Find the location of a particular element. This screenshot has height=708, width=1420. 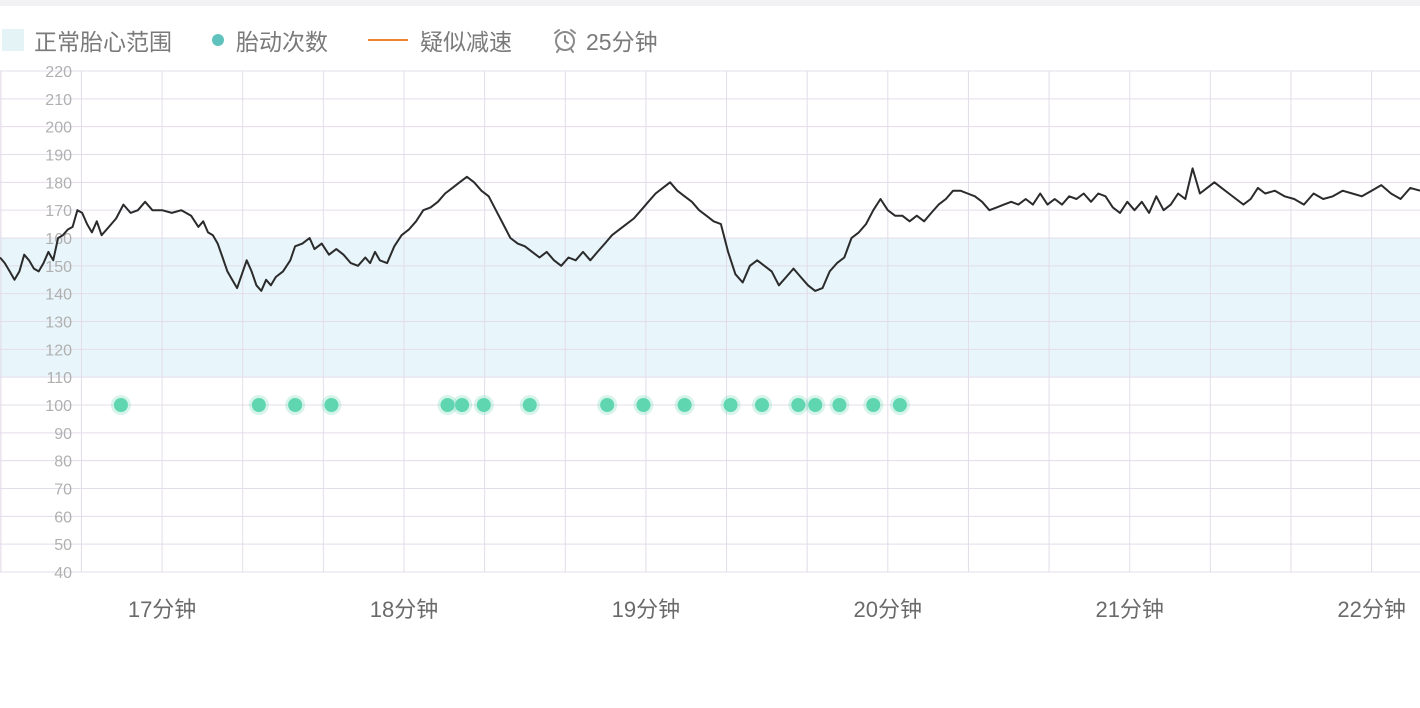

y-tick-label: 200 is located at coordinates (58, 128).